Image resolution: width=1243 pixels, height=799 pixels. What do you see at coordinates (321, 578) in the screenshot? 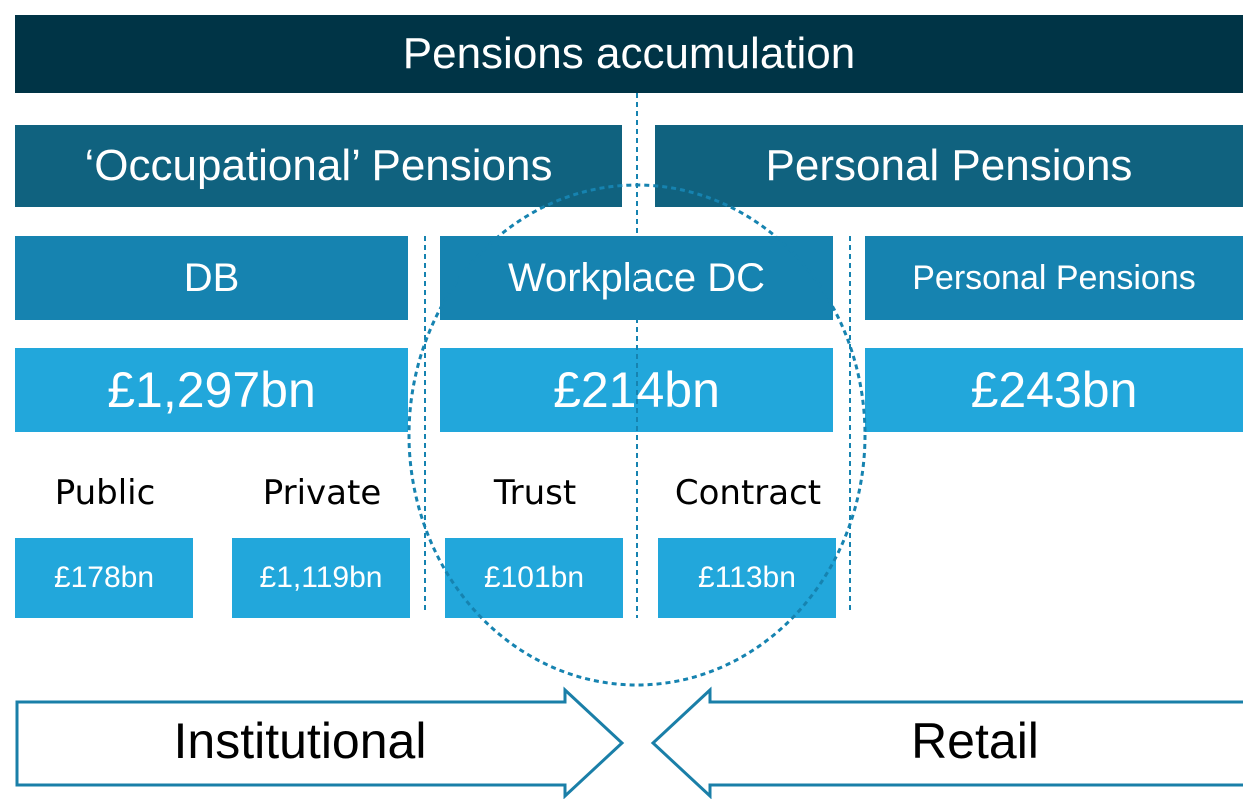
I see `subcategory-total: £1,119bn` at bounding box center [321, 578].